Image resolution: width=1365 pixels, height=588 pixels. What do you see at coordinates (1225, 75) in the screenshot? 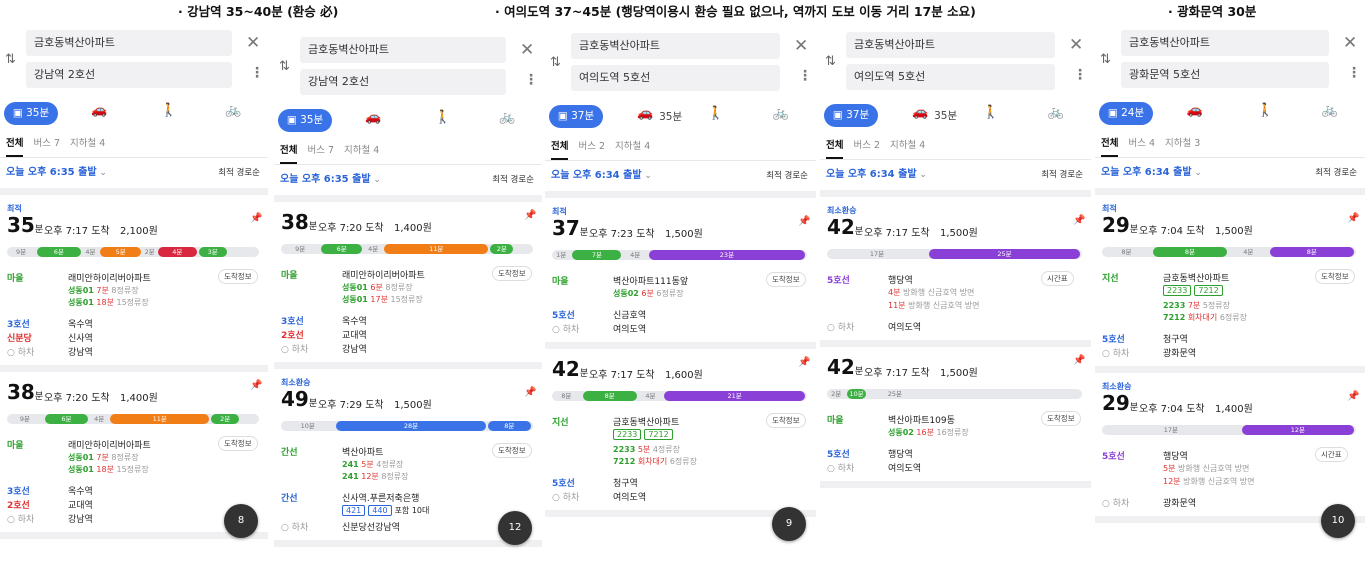
I see `destination-input: 광화문역 5호선` at bounding box center [1225, 75].